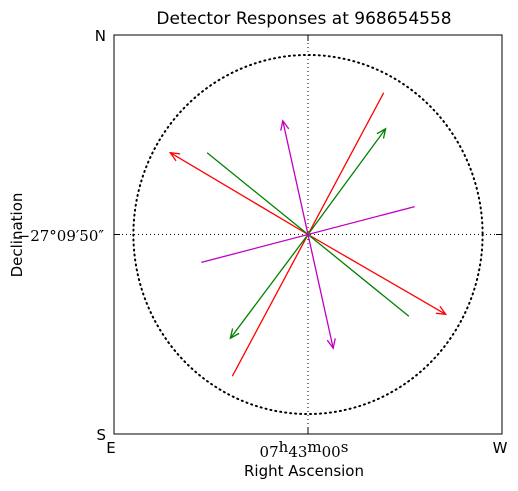 This screenshot has height=491, width=518. I want to click on y-axis-label: Declination, so click(17, 235).